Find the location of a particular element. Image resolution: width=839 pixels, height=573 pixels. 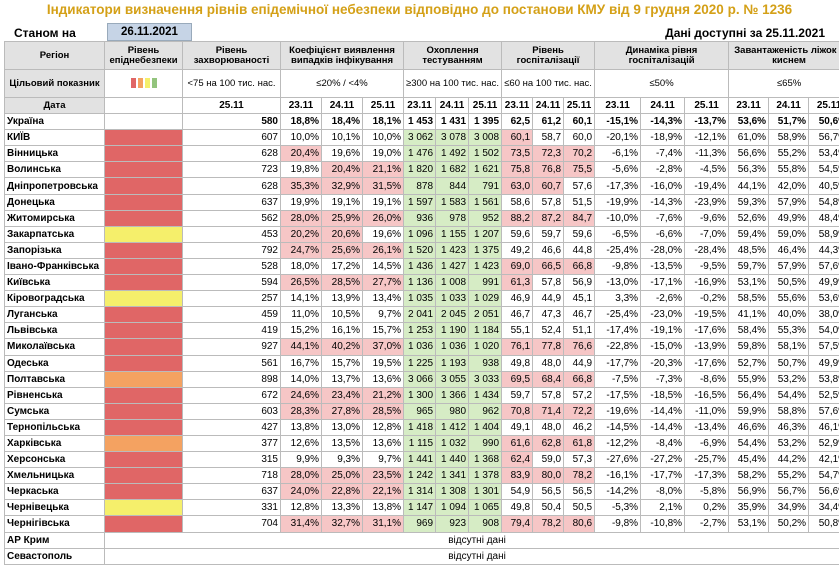

dynamics-value: -8,4% is located at coordinates (663, 443).